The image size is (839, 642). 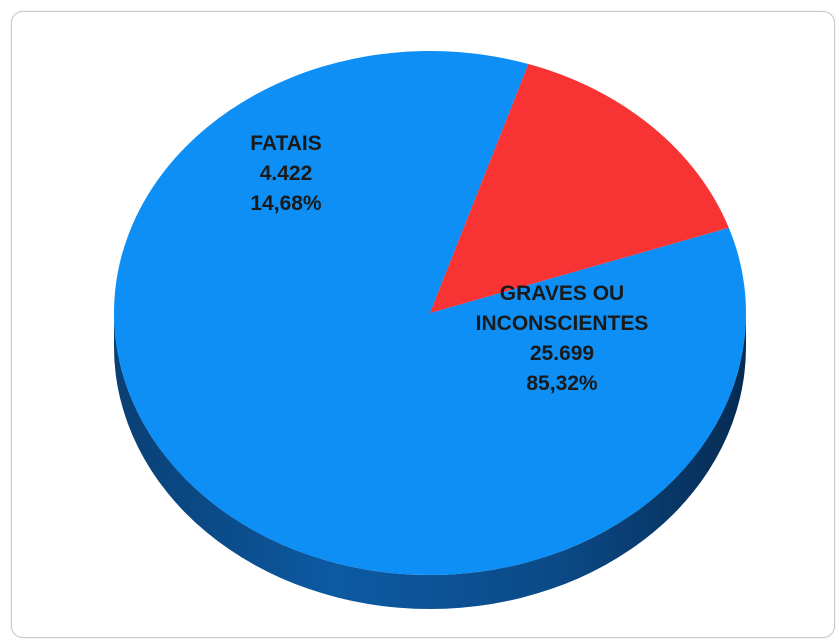 What do you see at coordinates (562, 338) in the screenshot?
I see `slice-label-graves: GRAVES OU INCONSCIENTES 25.699 85,32%` at bounding box center [562, 338].